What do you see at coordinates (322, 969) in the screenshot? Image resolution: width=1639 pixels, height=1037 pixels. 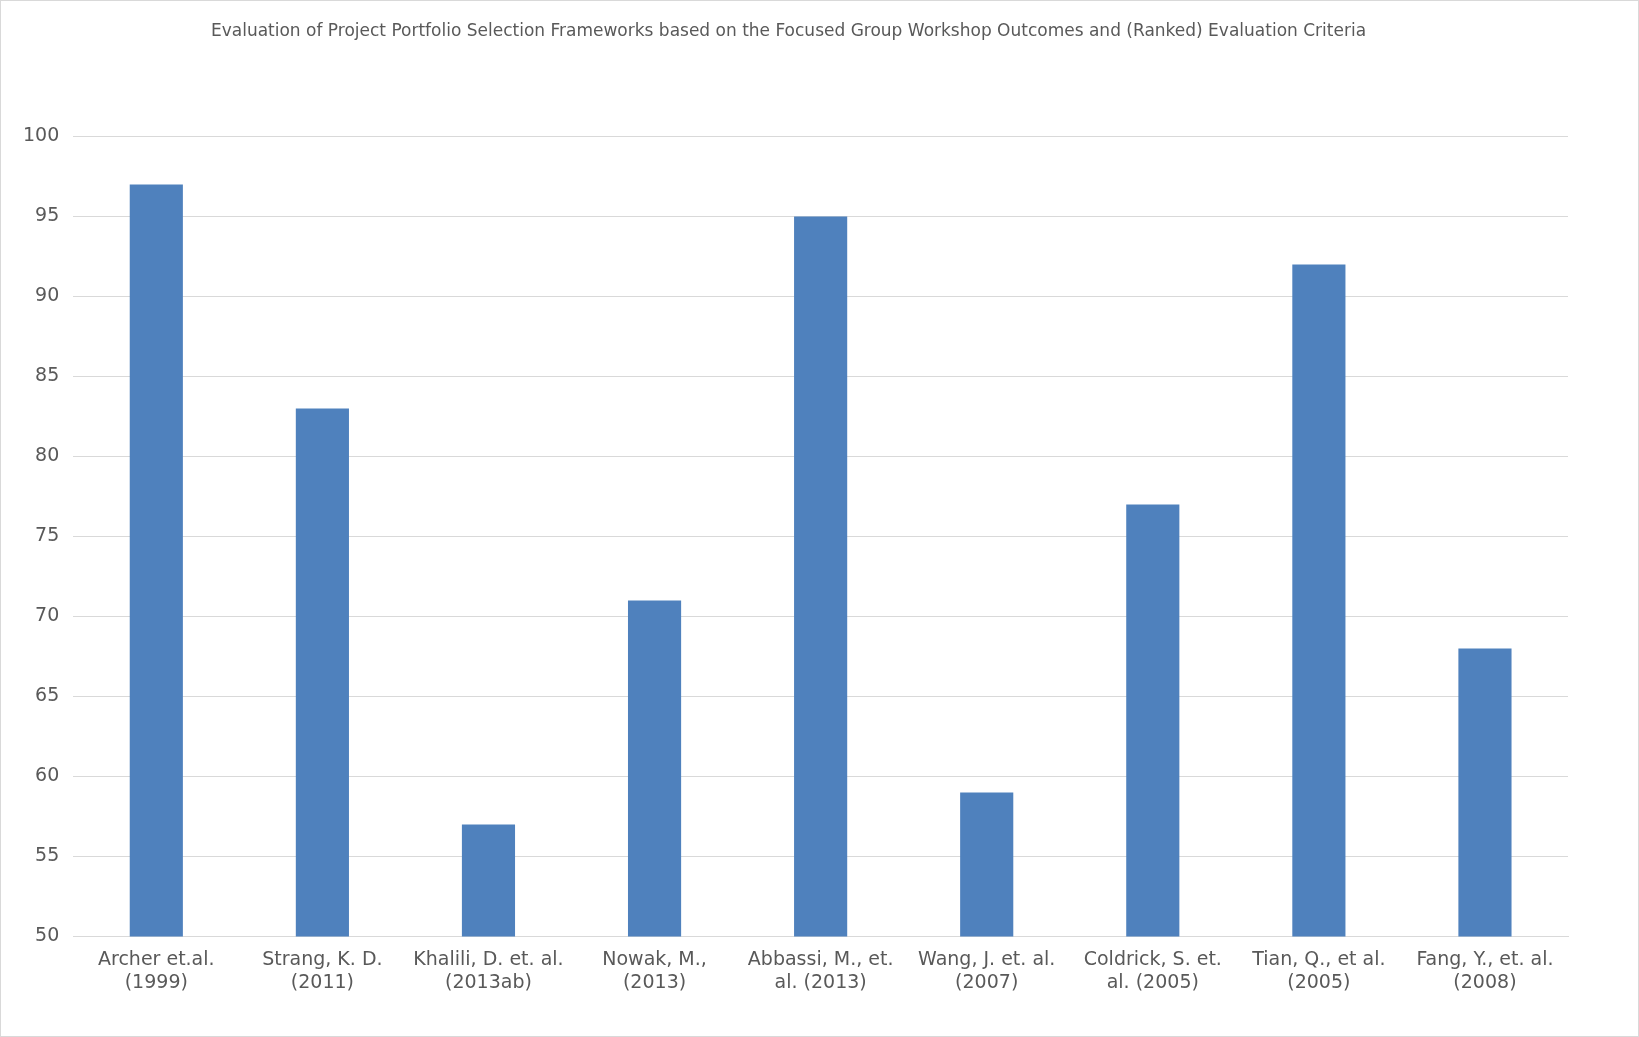 I see `x-tick-label: Strang, K. D. (2011)` at bounding box center [322, 969].